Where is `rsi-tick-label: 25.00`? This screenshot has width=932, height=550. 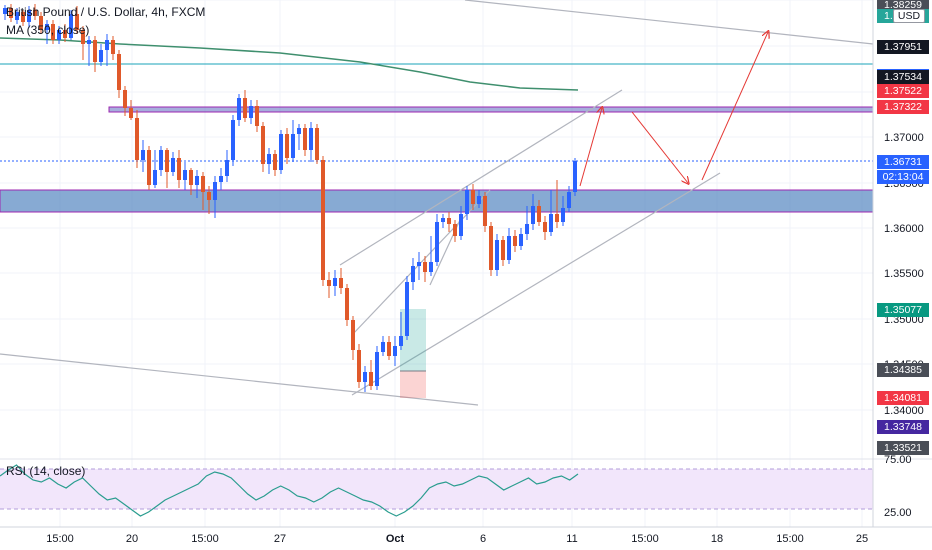
rsi-tick-label: 25.00 is located at coordinates (898, 513).